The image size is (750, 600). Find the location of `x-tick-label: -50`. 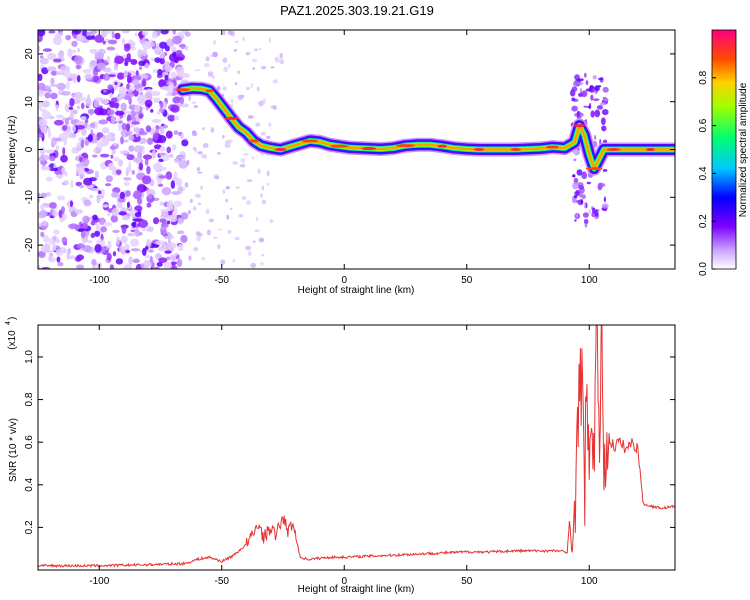

x-tick-label: -50 is located at coordinates (222, 581).